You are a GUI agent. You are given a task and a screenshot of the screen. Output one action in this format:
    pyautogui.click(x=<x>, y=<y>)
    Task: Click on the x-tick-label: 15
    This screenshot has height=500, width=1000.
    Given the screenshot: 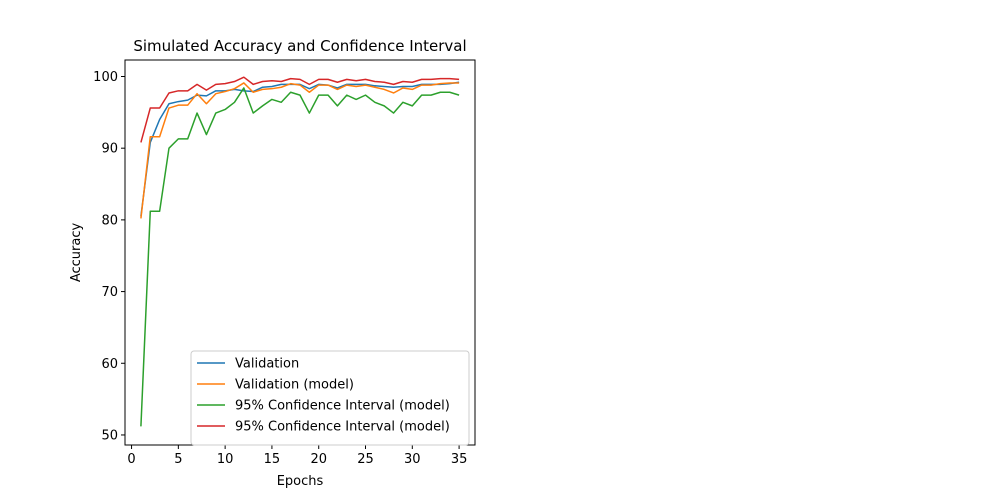 What is the action you would take?
    pyautogui.click(x=272, y=459)
    